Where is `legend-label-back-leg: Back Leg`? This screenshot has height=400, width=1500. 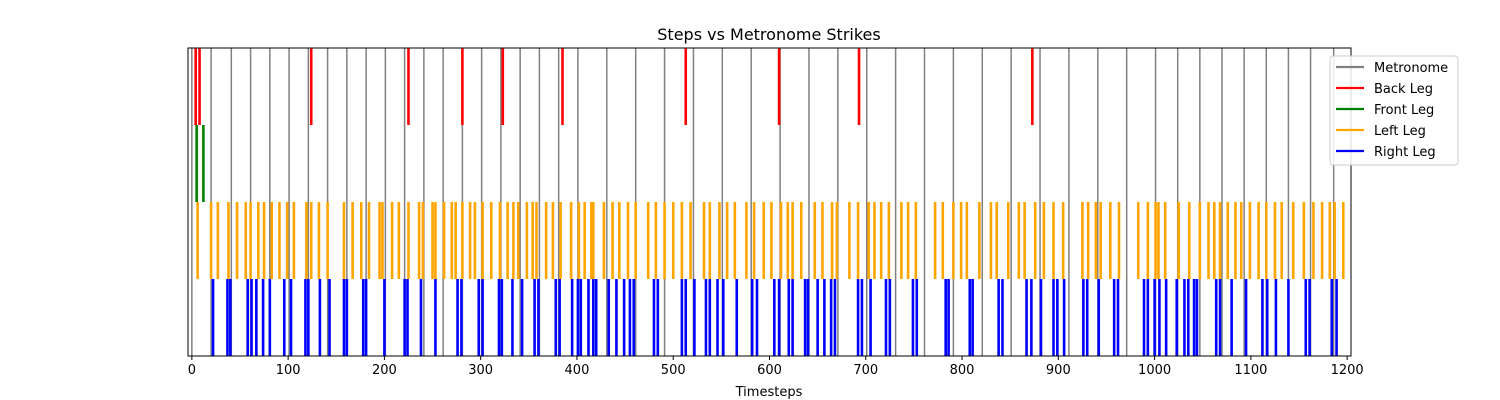
legend-label-back-leg: Back Leg is located at coordinates (1403, 89).